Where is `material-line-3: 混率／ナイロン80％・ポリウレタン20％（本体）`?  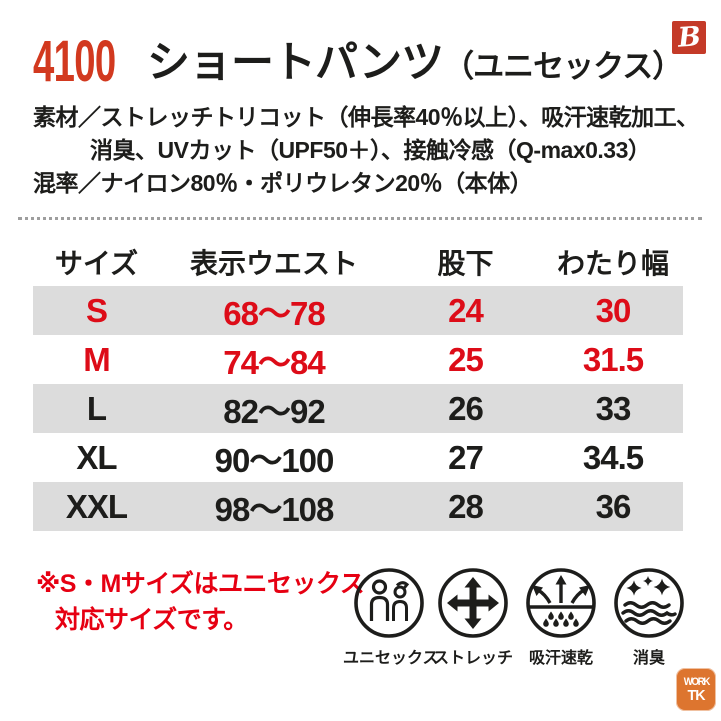 material-line-3: 混率／ナイロン80％・ポリウレタン20％（本体） is located at coordinates (283, 183).